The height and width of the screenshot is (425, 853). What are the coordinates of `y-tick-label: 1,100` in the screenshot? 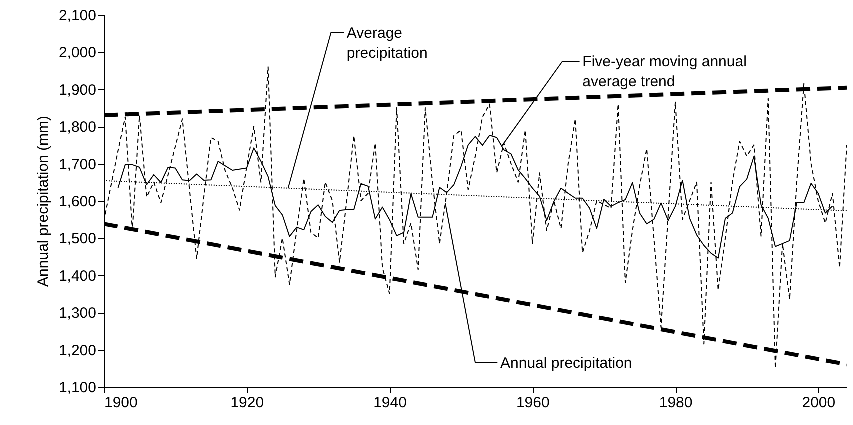 It's located at (77, 388).